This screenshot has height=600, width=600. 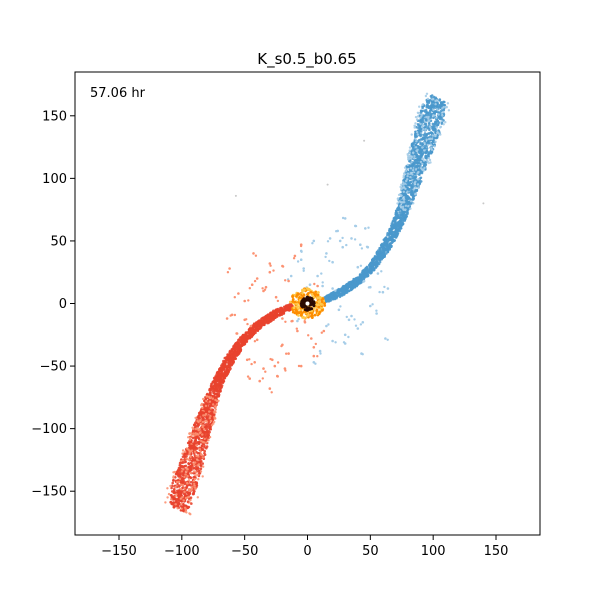 I want to click on y-axis: −150 −100 −50 0 50 100 150, so click(x=53, y=304).